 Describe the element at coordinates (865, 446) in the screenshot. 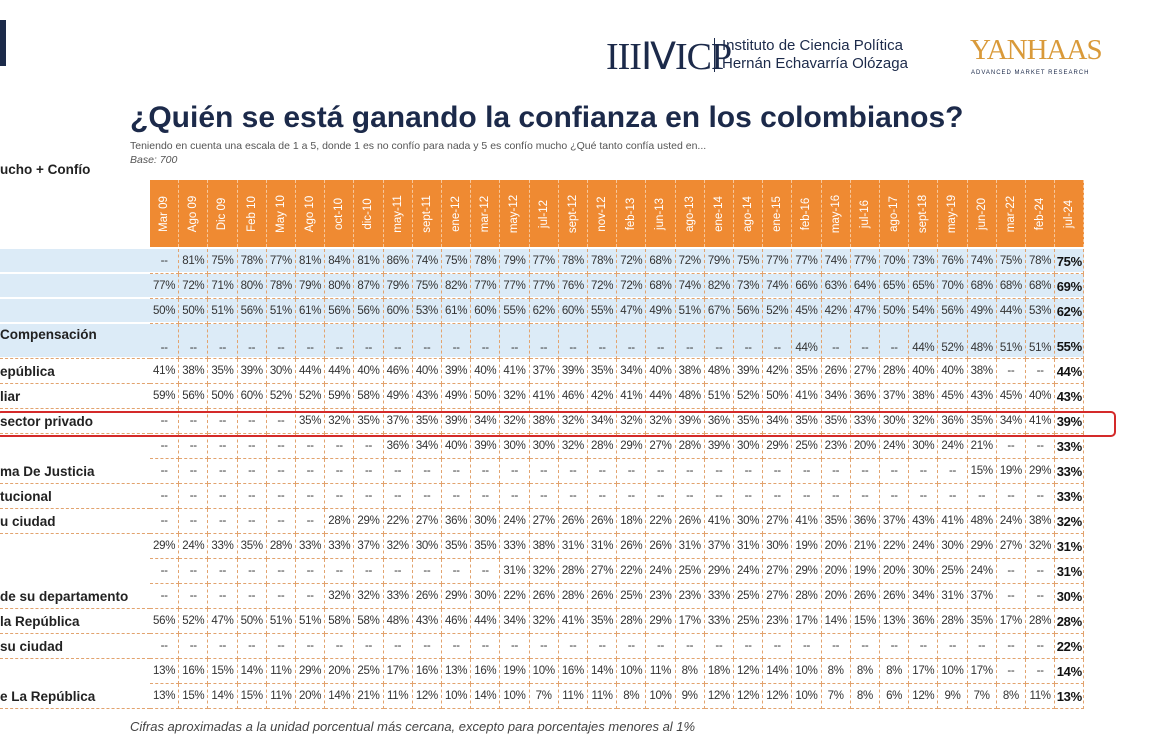

I see `table-cell: 20%` at that location.